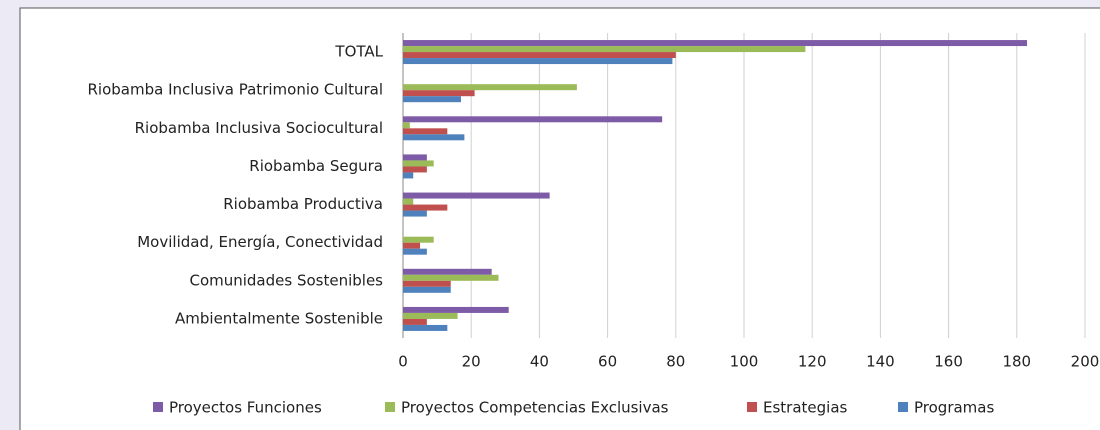 This screenshot has height=430, width=1100. What do you see at coordinates (286, 280) in the screenshot?
I see `y-tick-label: Comunidades Sostenibles` at bounding box center [286, 280].